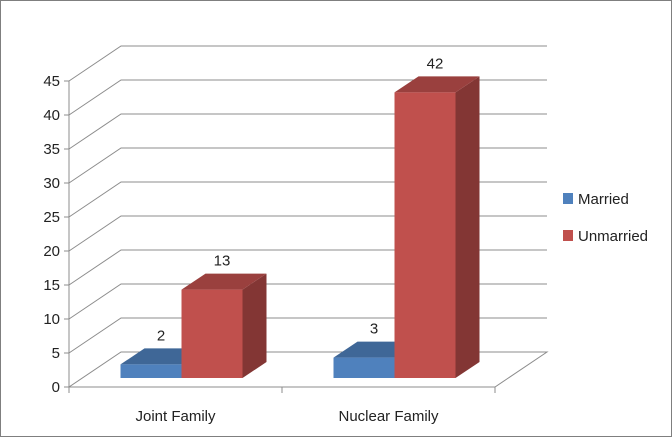  I want to click on y-tick-label: 30, so click(51, 183).